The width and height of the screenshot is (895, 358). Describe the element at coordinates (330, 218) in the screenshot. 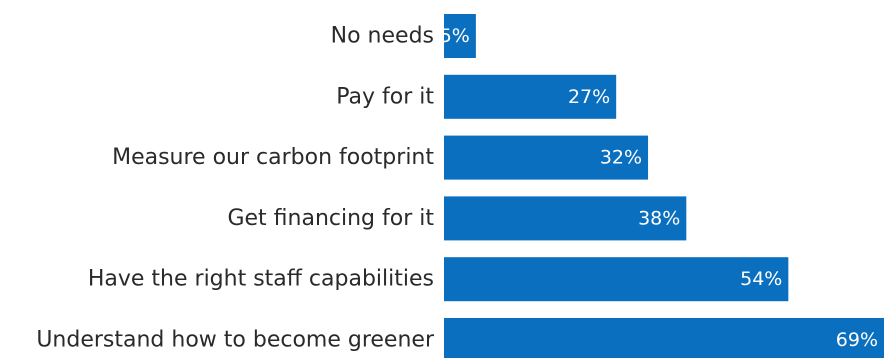

I see `category-label: Get financing for it` at that location.